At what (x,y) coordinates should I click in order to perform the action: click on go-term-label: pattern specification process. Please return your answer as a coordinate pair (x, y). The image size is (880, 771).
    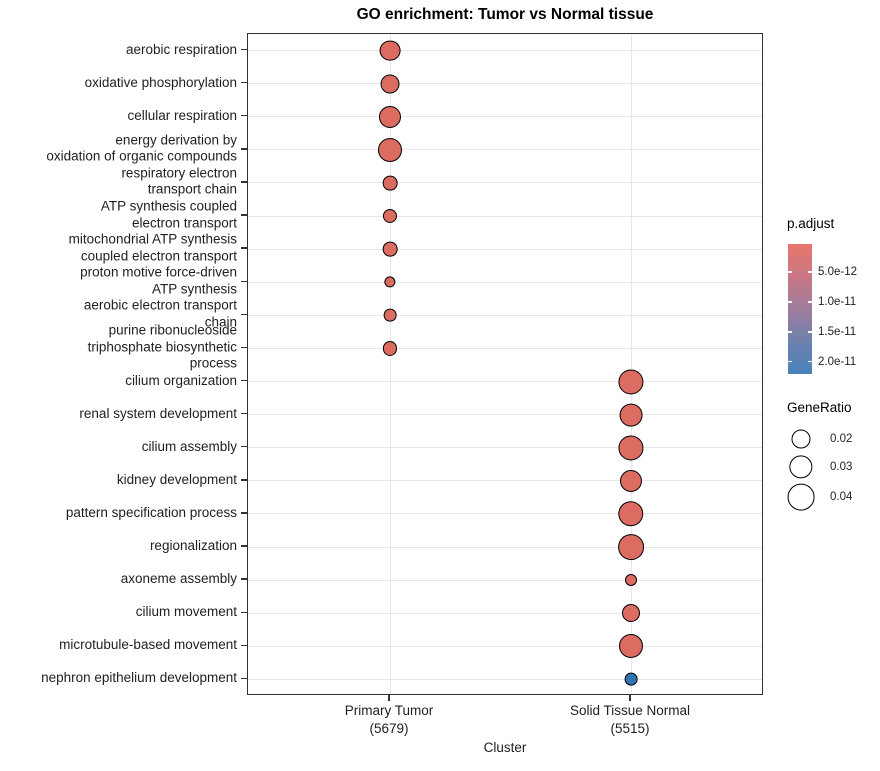
    Looking at the image, I should click on (118, 513).